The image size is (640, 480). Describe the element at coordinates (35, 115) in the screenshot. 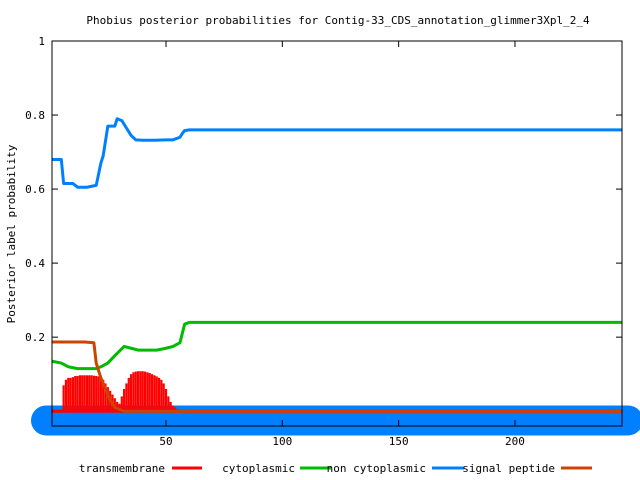

I see `y-tick-label: 0.8` at that location.